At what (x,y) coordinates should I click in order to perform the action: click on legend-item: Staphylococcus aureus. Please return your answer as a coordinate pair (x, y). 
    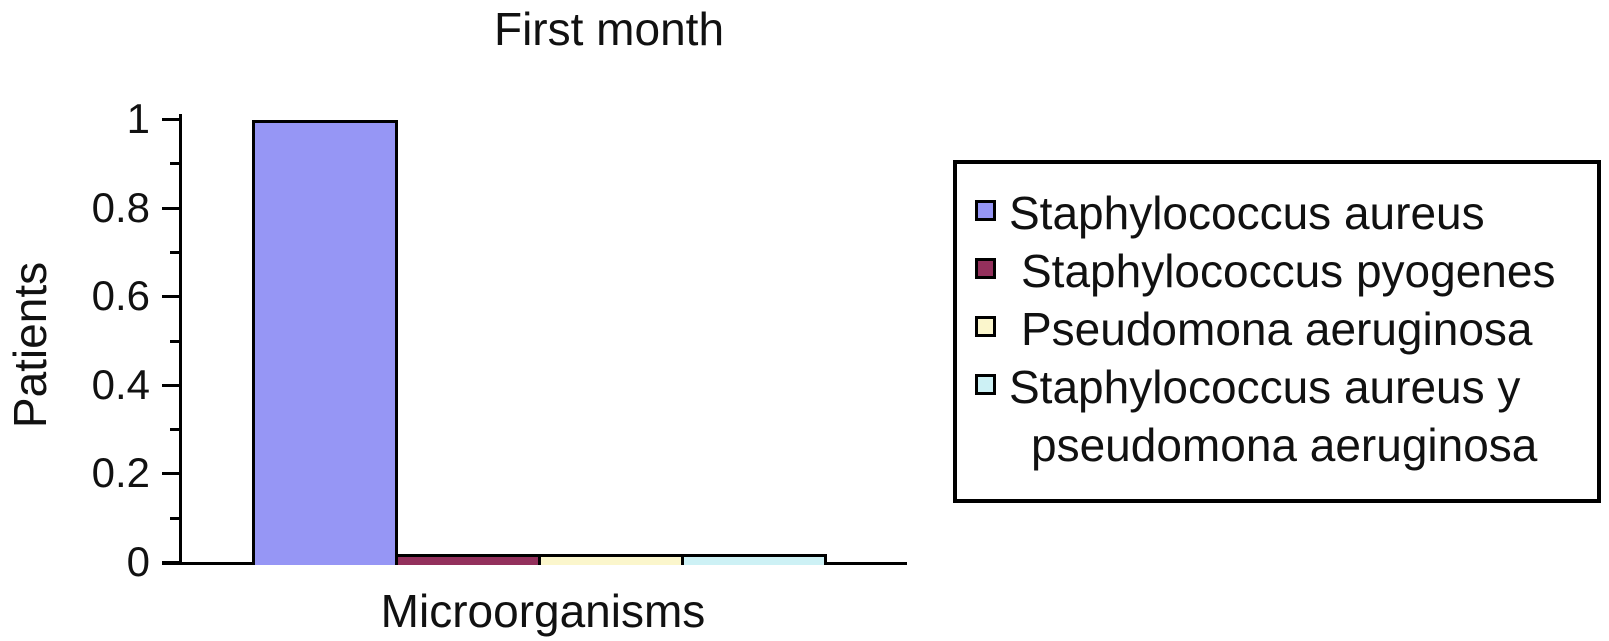
    Looking at the image, I should click on (1280, 213).